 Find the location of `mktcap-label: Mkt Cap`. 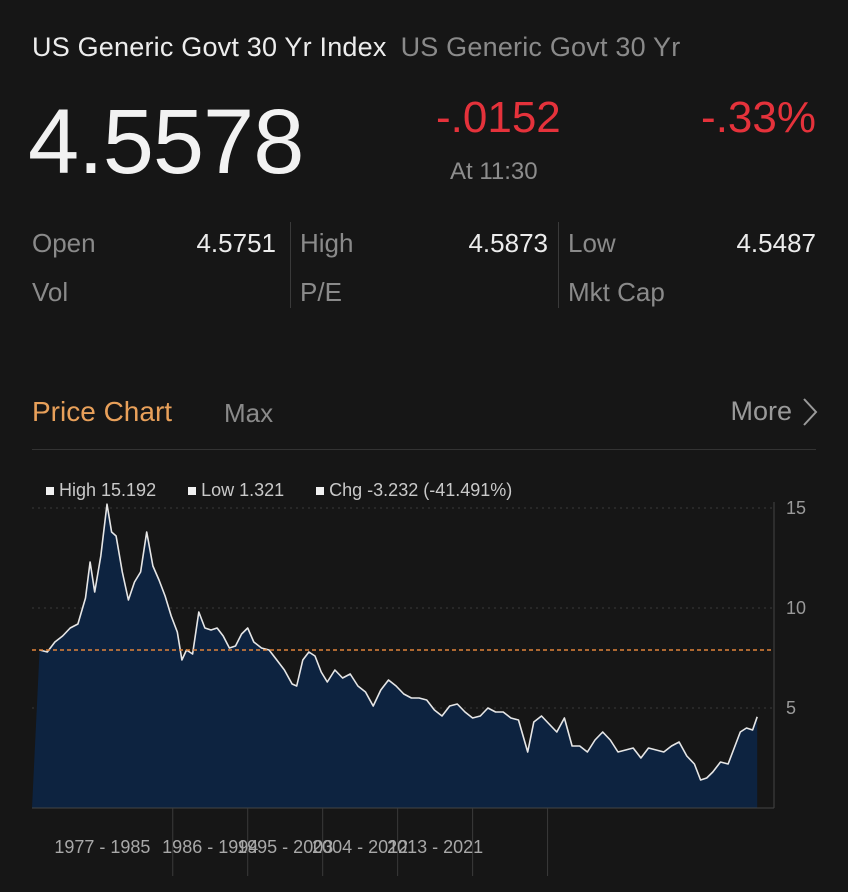

mktcap-label: Mkt Cap is located at coordinates (616, 292).